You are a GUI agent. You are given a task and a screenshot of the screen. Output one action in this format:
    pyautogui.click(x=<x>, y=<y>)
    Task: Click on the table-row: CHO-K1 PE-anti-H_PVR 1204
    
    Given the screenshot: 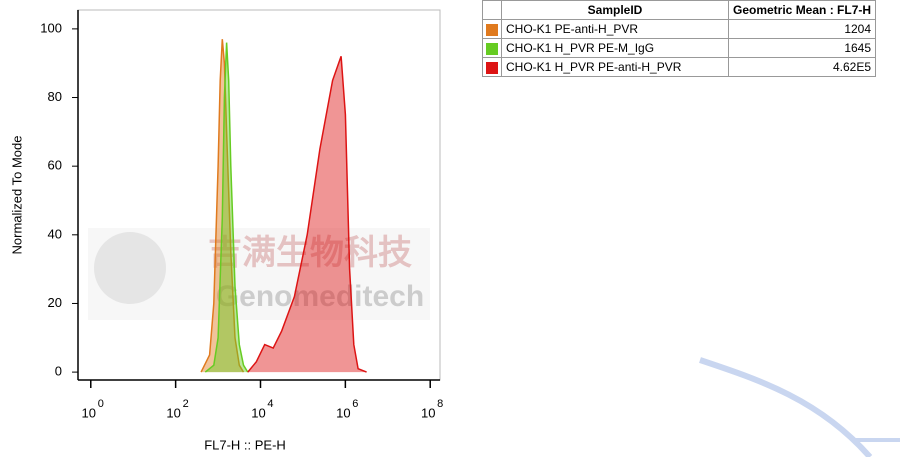 What is the action you would take?
    pyautogui.click(x=679, y=29)
    